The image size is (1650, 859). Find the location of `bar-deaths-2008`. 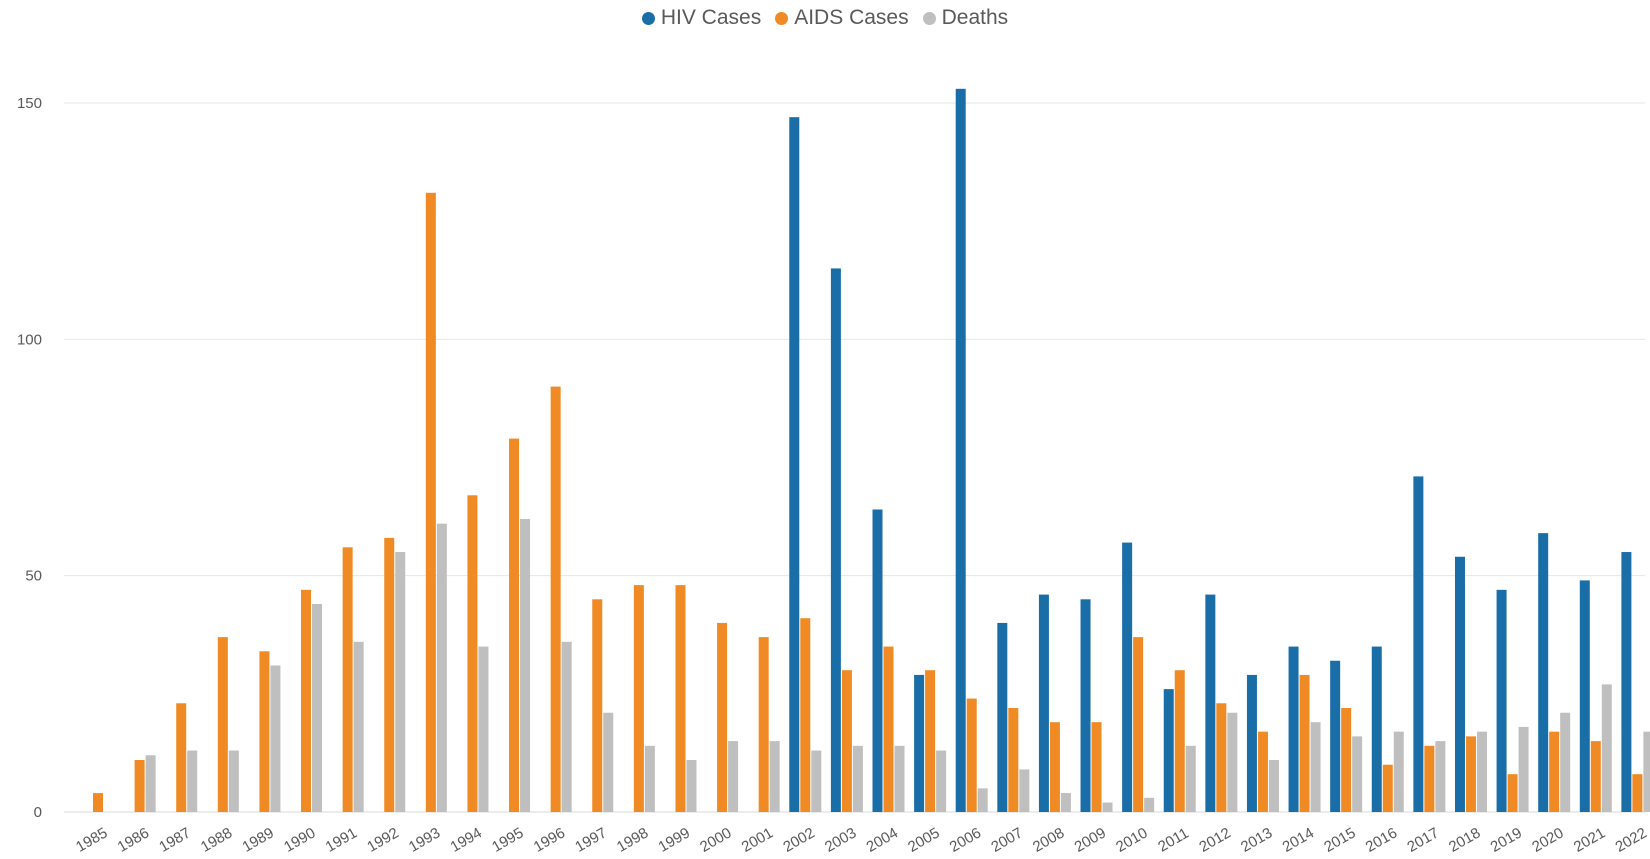

bar-deaths-2008 is located at coordinates (1065, 802).